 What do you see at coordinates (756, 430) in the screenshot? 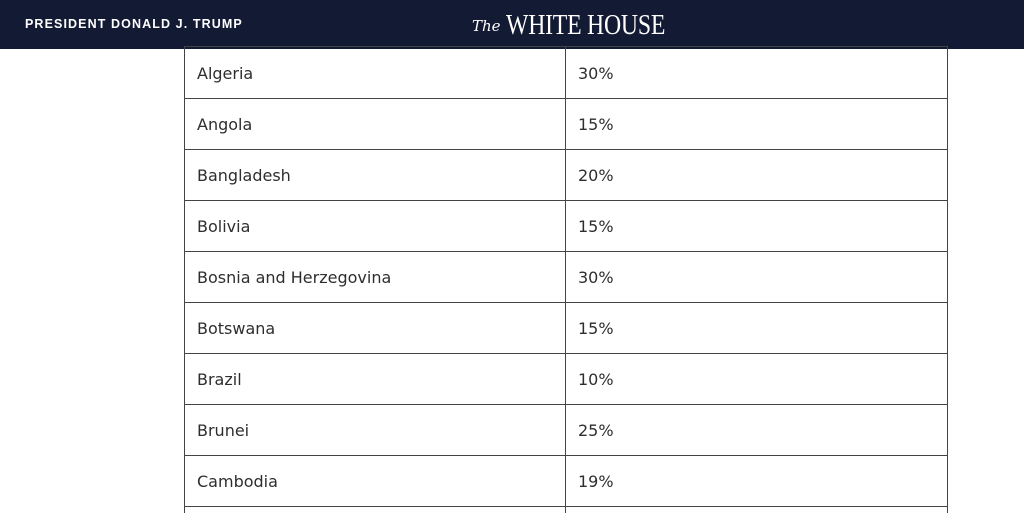
I see `rate-cell: 25%` at bounding box center [756, 430].